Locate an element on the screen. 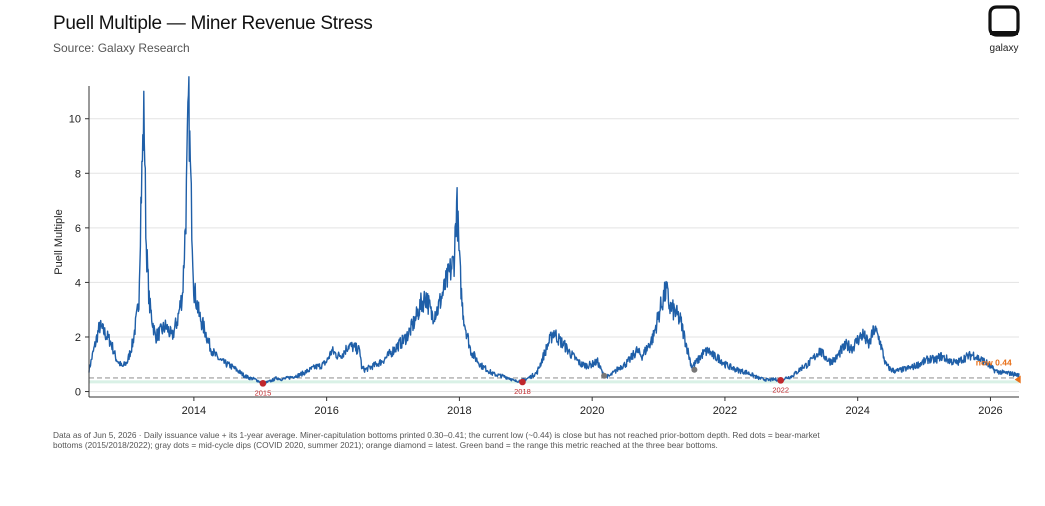  x-tick-label: 2024 is located at coordinates (857, 411).